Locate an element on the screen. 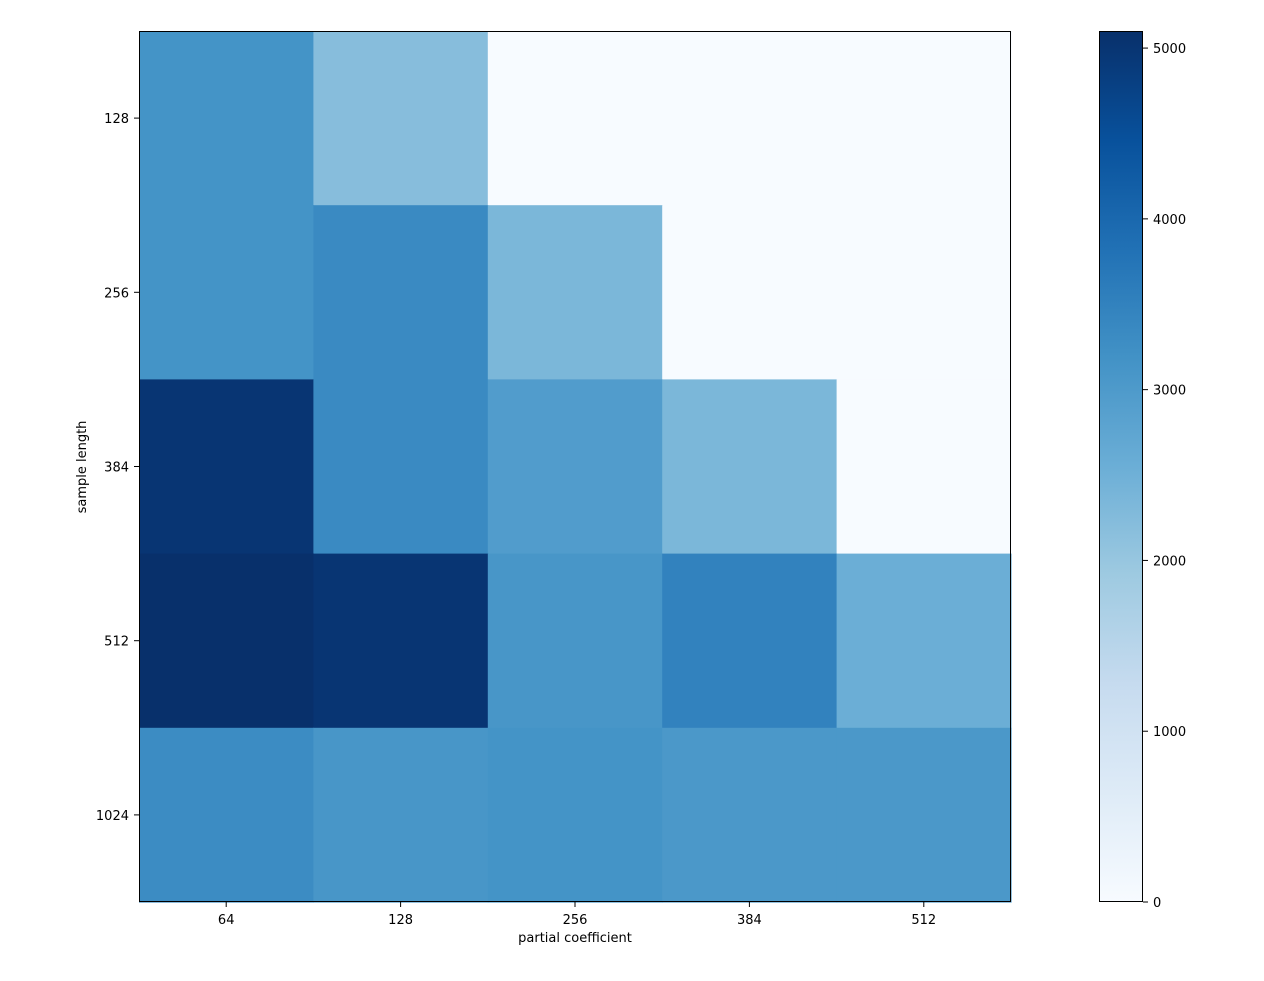 Image resolution: width=1264 pixels, height=981 pixels. x-tick-label: 512 is located at coordinates (923, 920).